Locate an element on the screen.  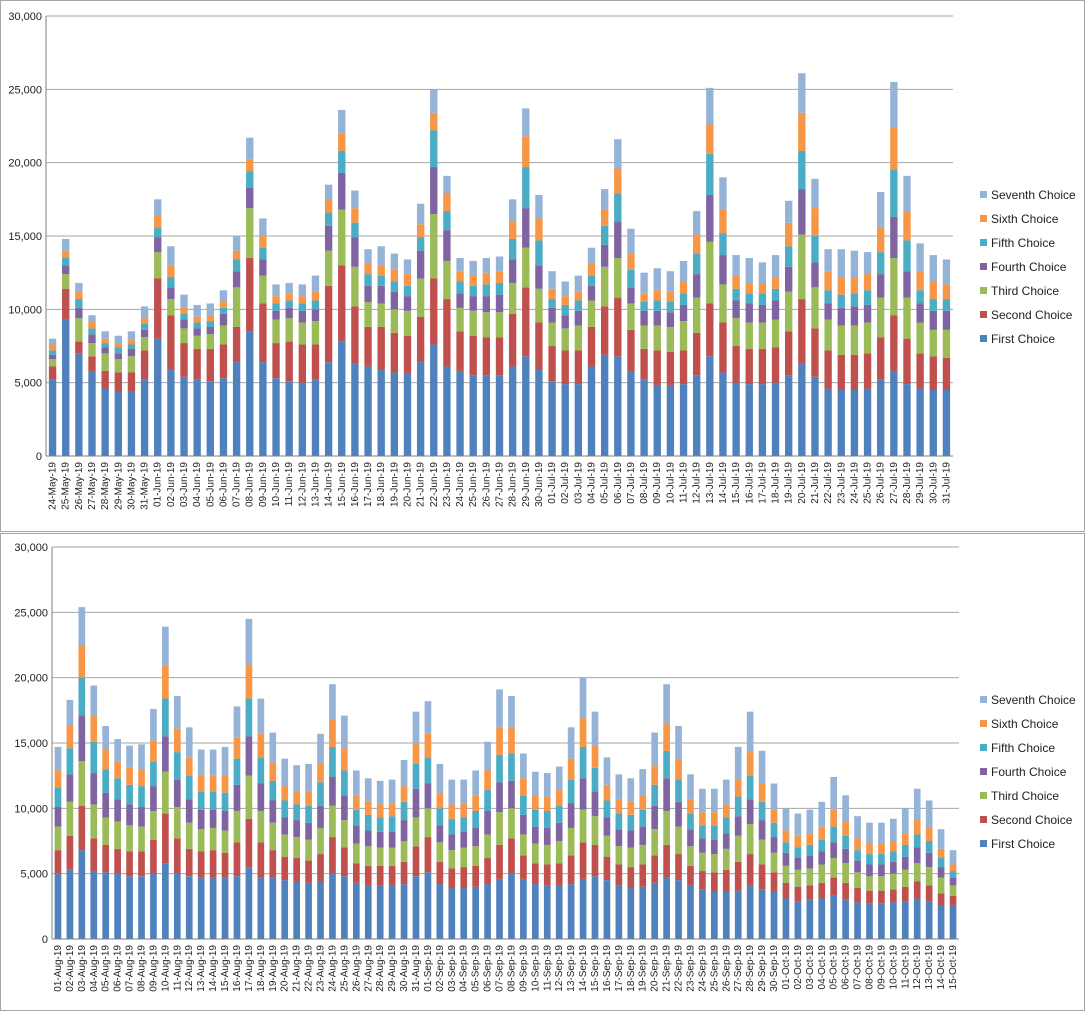
legend-entry: Fourth Choice is located at coordinates (1029, 772).